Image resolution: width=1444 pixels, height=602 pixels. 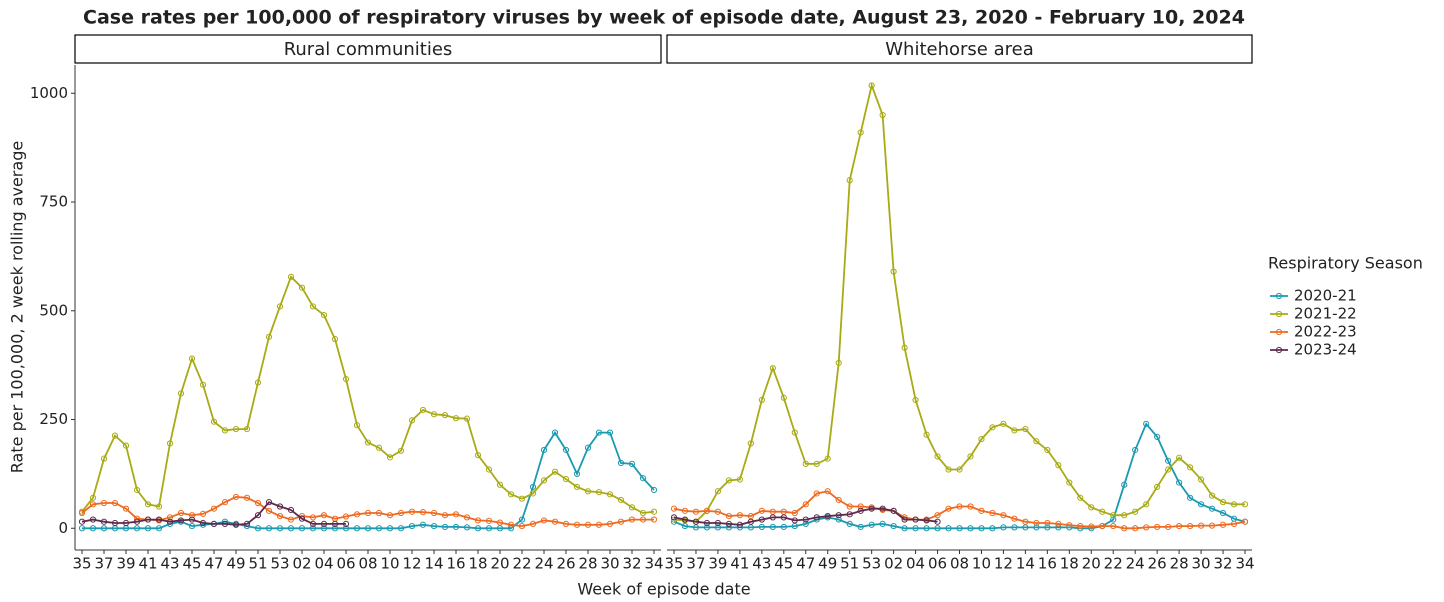 I want to click on x-tick-label: 06, so click(x=345, y=564).